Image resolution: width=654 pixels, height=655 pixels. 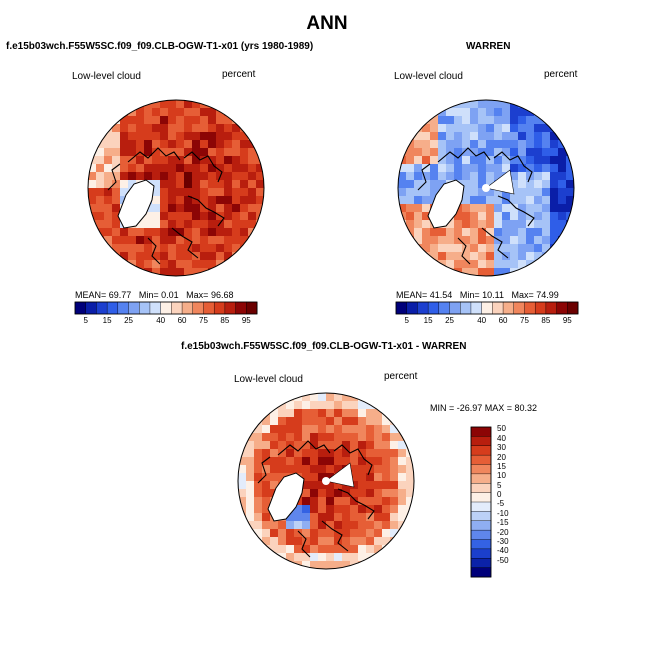 What do you see at coordinates (469, 295) in the screenshot?
I see `panel2-min-label: Min=` at bounding box center [469, 295].